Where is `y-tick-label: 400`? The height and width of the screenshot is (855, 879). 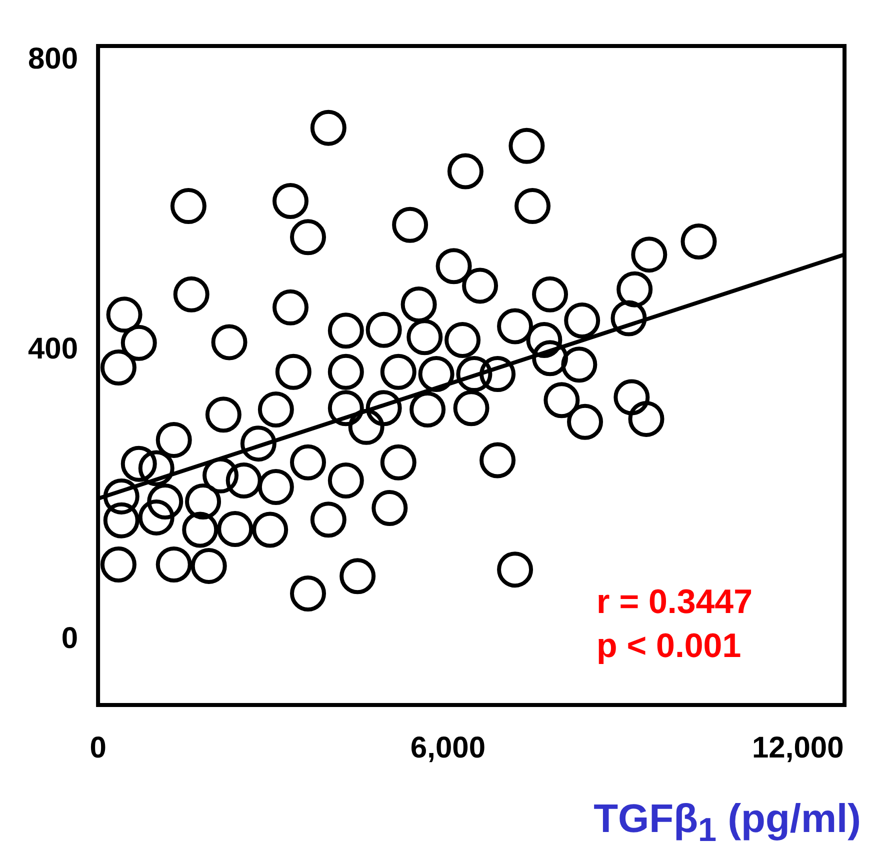
y-tick-label: 400 is located at coordinates (53, 349).